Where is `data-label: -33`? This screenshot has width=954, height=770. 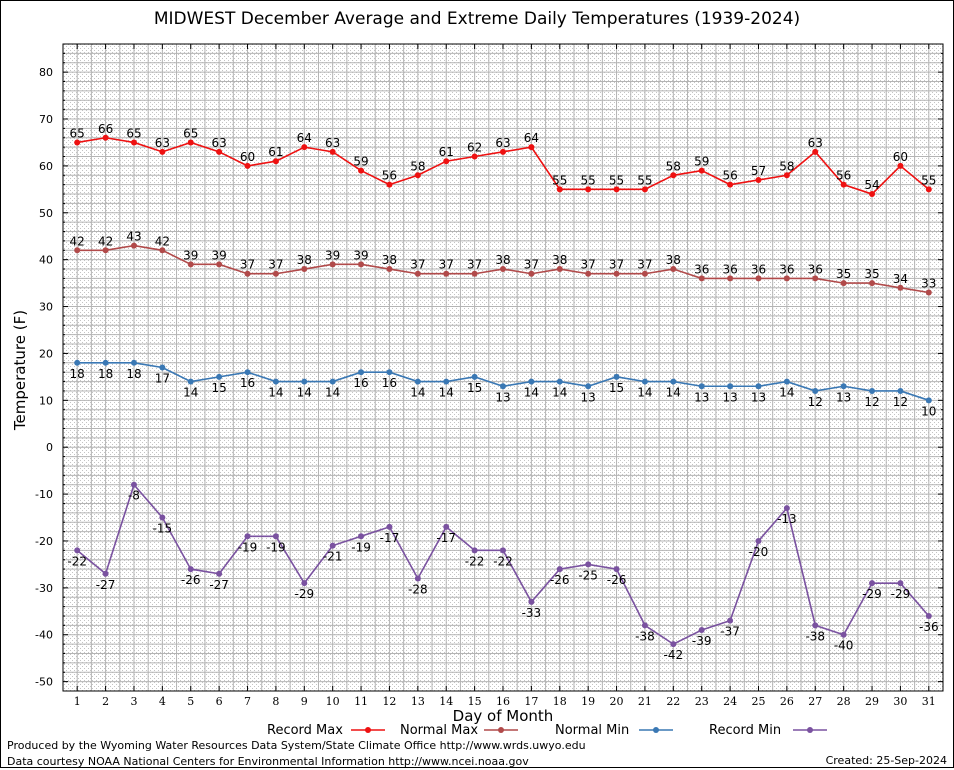 data-label: -33 is located at coordinates (532, 613).